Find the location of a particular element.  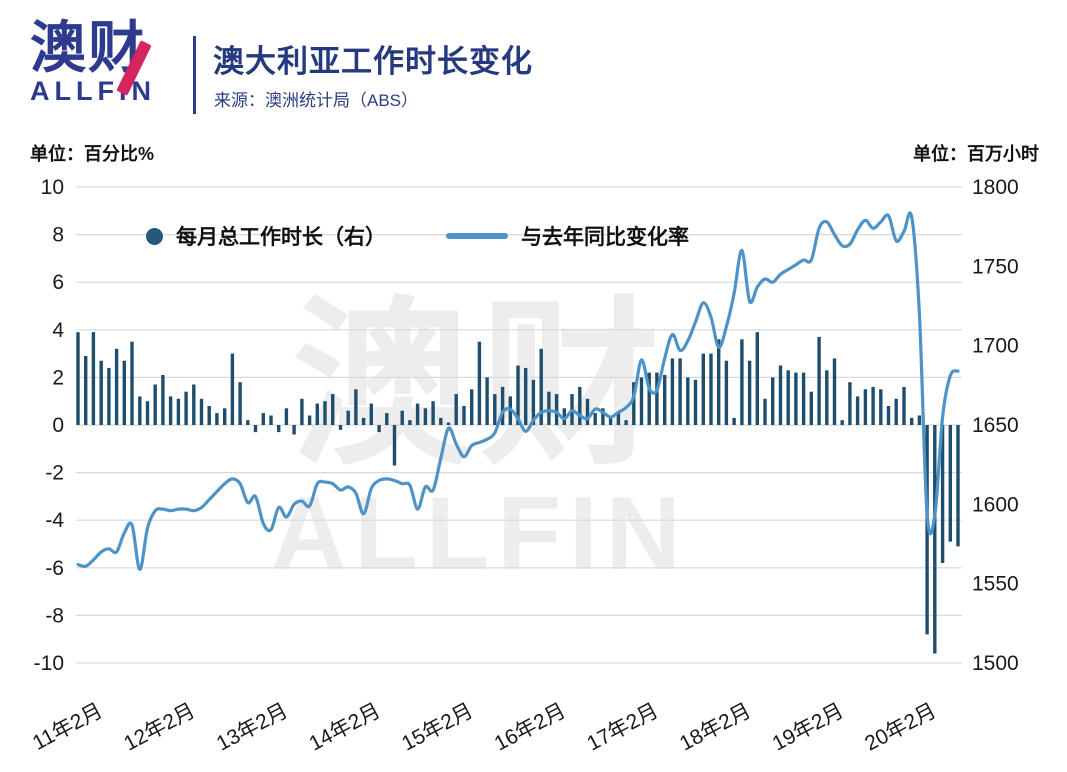

svg-text: 2 is located at coordinates (58, 377).